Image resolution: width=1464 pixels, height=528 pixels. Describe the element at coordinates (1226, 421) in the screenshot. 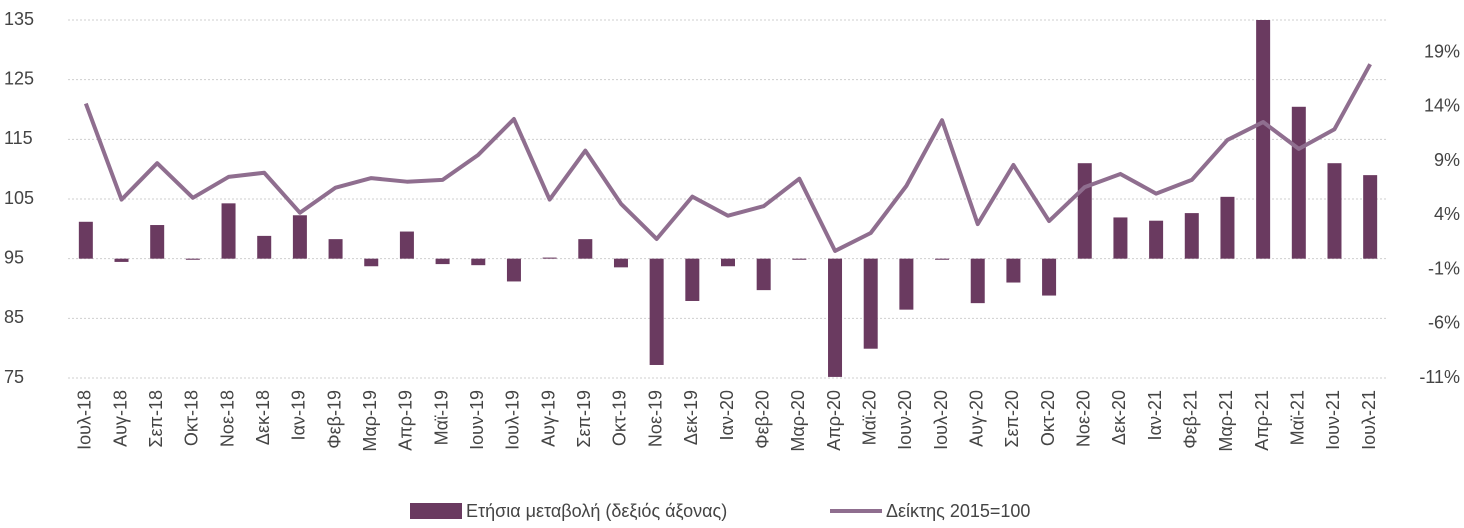

I see `x-tick-label: Μαρ-21` at that location.